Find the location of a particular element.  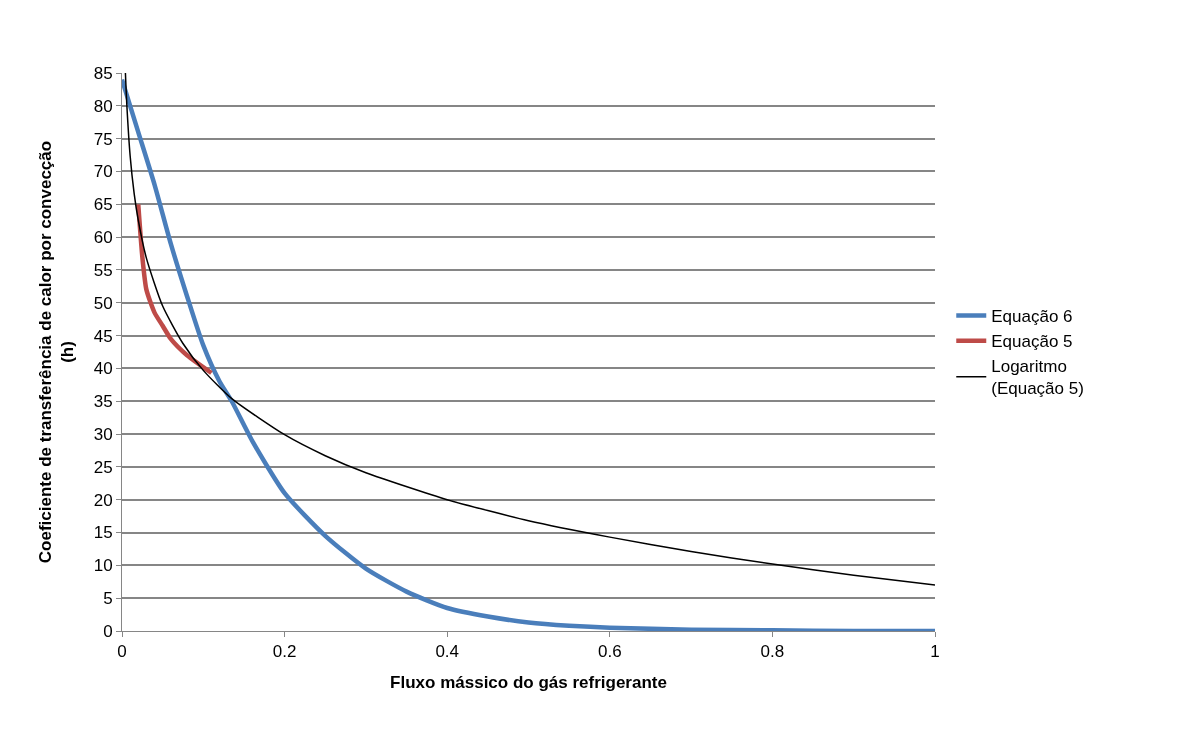

y-tick-label: 40 is located at coordinates (103, 369).